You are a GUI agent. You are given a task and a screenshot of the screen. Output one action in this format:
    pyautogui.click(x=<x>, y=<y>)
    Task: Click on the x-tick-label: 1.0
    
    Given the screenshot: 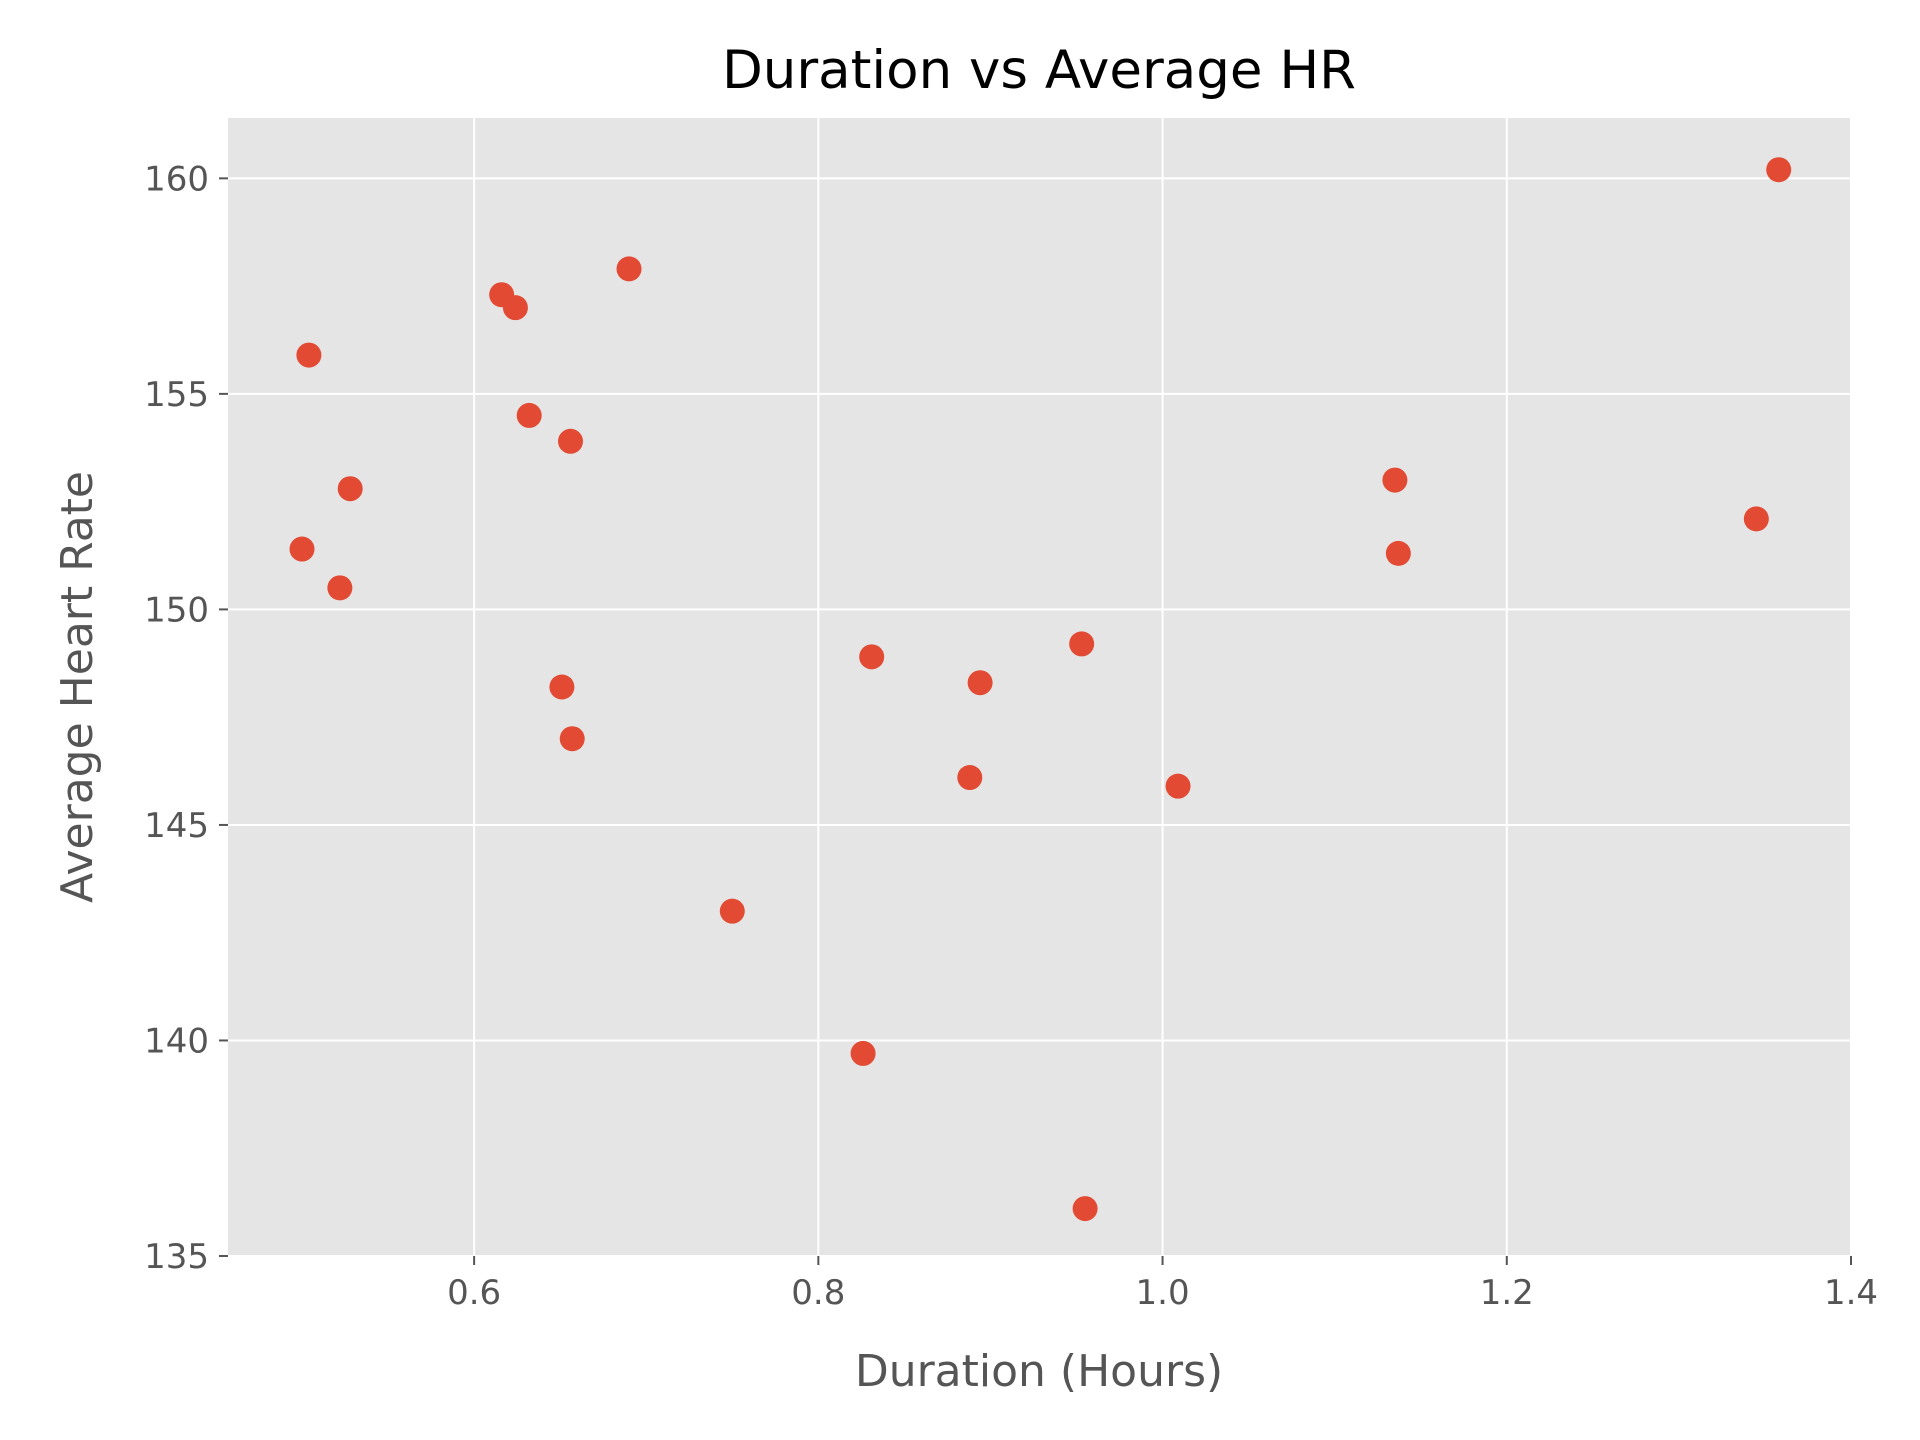 What is the action you would take?
    pyautogui.click(x=1163, y=1293)
    